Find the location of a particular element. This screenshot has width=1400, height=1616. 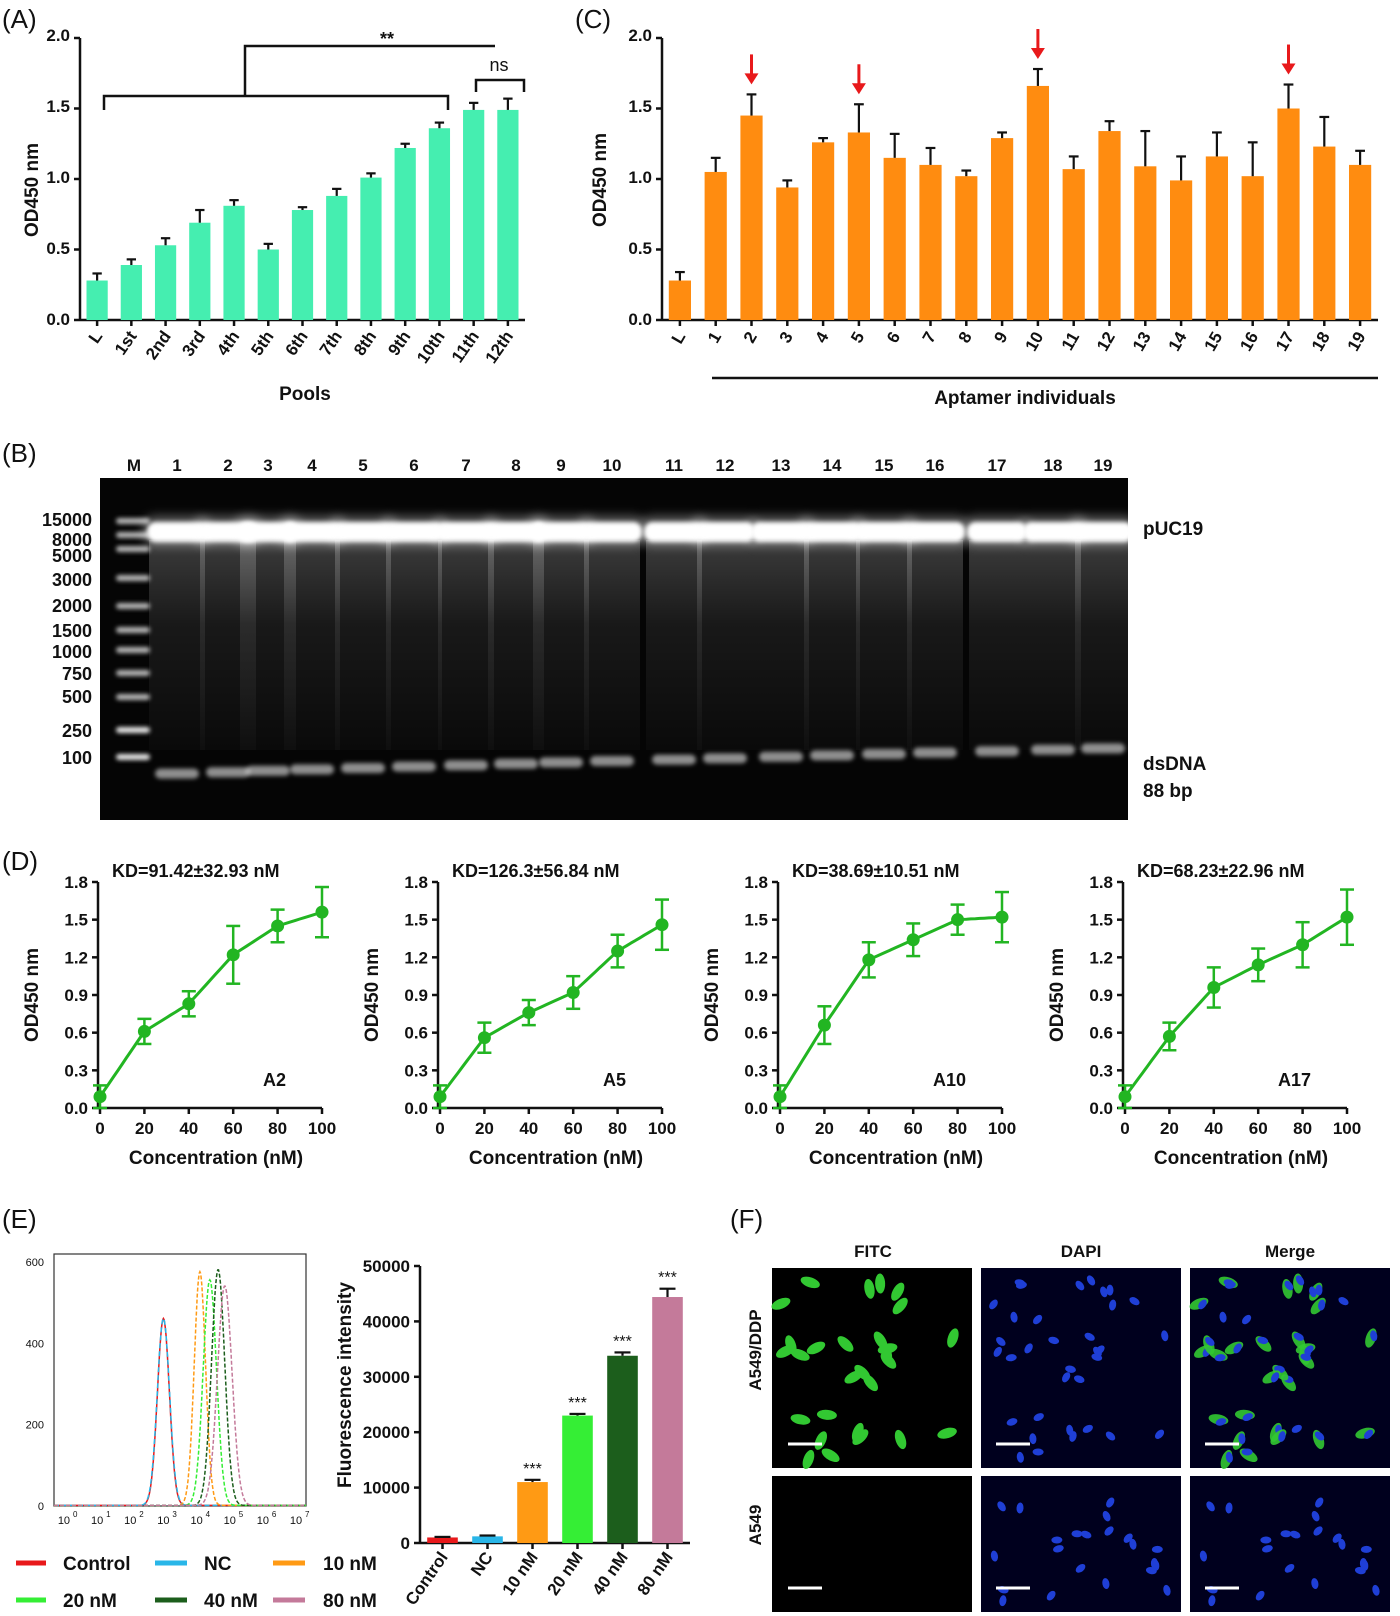

micro-cells is located at coordinates (1075, 1440).